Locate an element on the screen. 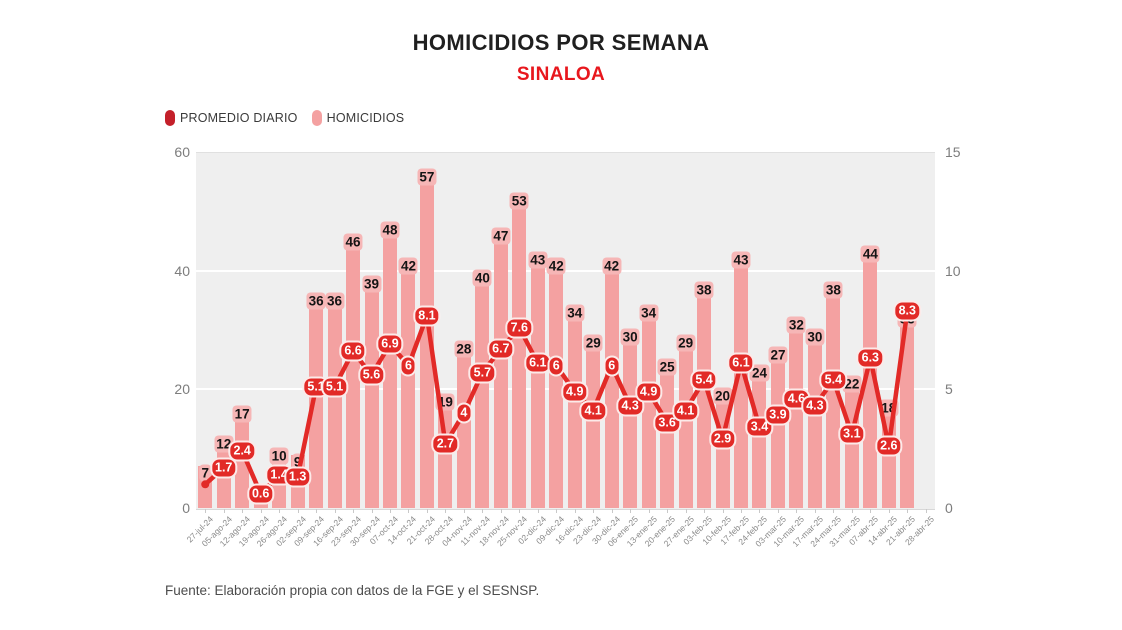 The height and width of the screenshot is (630, 1122). bar-value-label: 27 is located at coordinates (778, 355).